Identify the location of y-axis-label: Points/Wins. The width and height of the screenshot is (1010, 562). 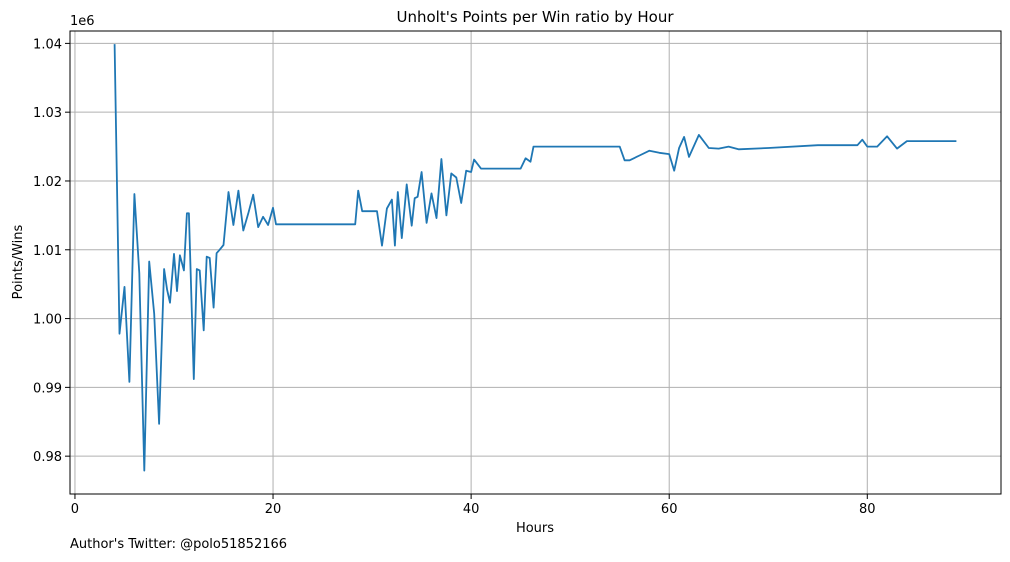
(18, 261).